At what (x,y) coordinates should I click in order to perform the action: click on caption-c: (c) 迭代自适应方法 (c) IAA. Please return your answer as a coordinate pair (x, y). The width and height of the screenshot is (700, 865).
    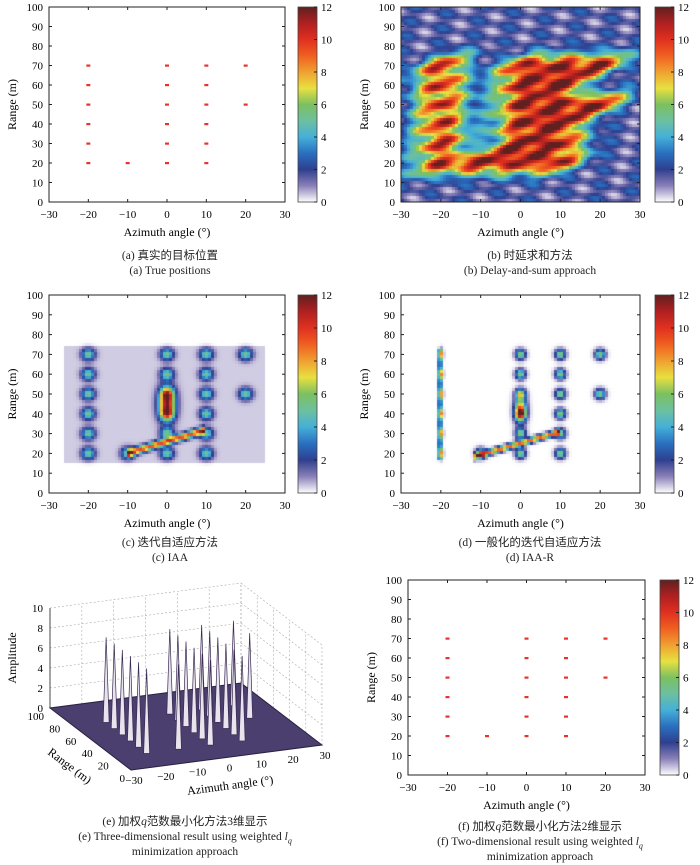
    Looking at the image, I should click on (170, 551).